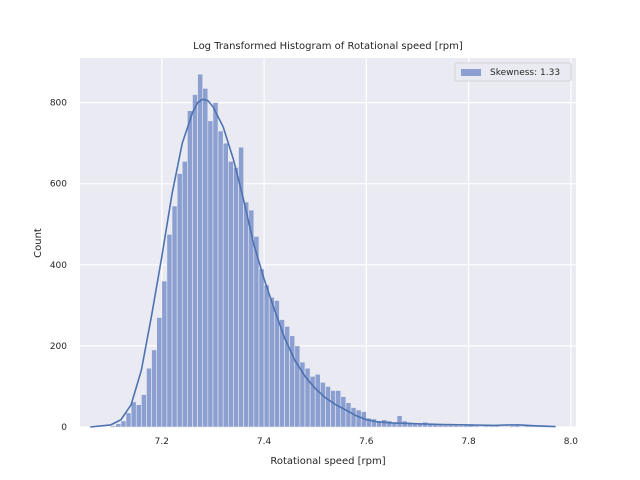  What do you see at coordinates (58, 104) in the screenshot?
I see `y-tick-label: 800` at bounding box center [58, 104].